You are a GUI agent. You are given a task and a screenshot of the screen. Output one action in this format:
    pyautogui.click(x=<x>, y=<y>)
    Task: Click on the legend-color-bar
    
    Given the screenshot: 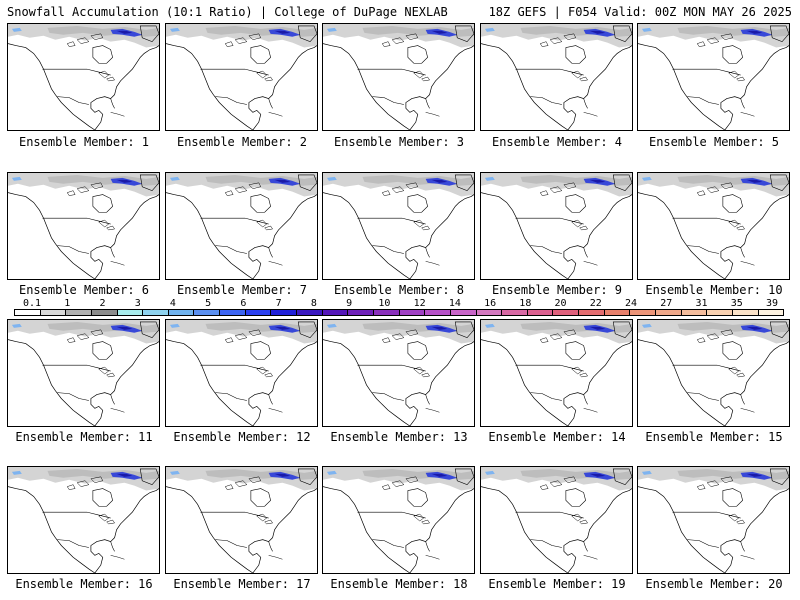 What is the action you would take?
    pyautogui.click(x=399, y=312)
    